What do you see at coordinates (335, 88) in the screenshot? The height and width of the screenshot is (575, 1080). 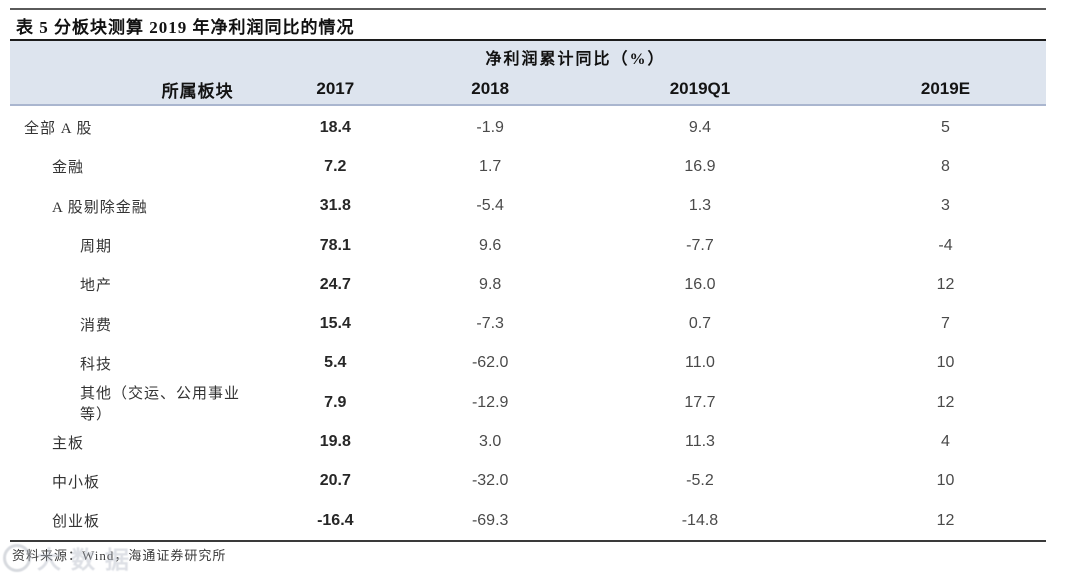 I see `col-header-2017: 2017` at bounding box center [335, 88].